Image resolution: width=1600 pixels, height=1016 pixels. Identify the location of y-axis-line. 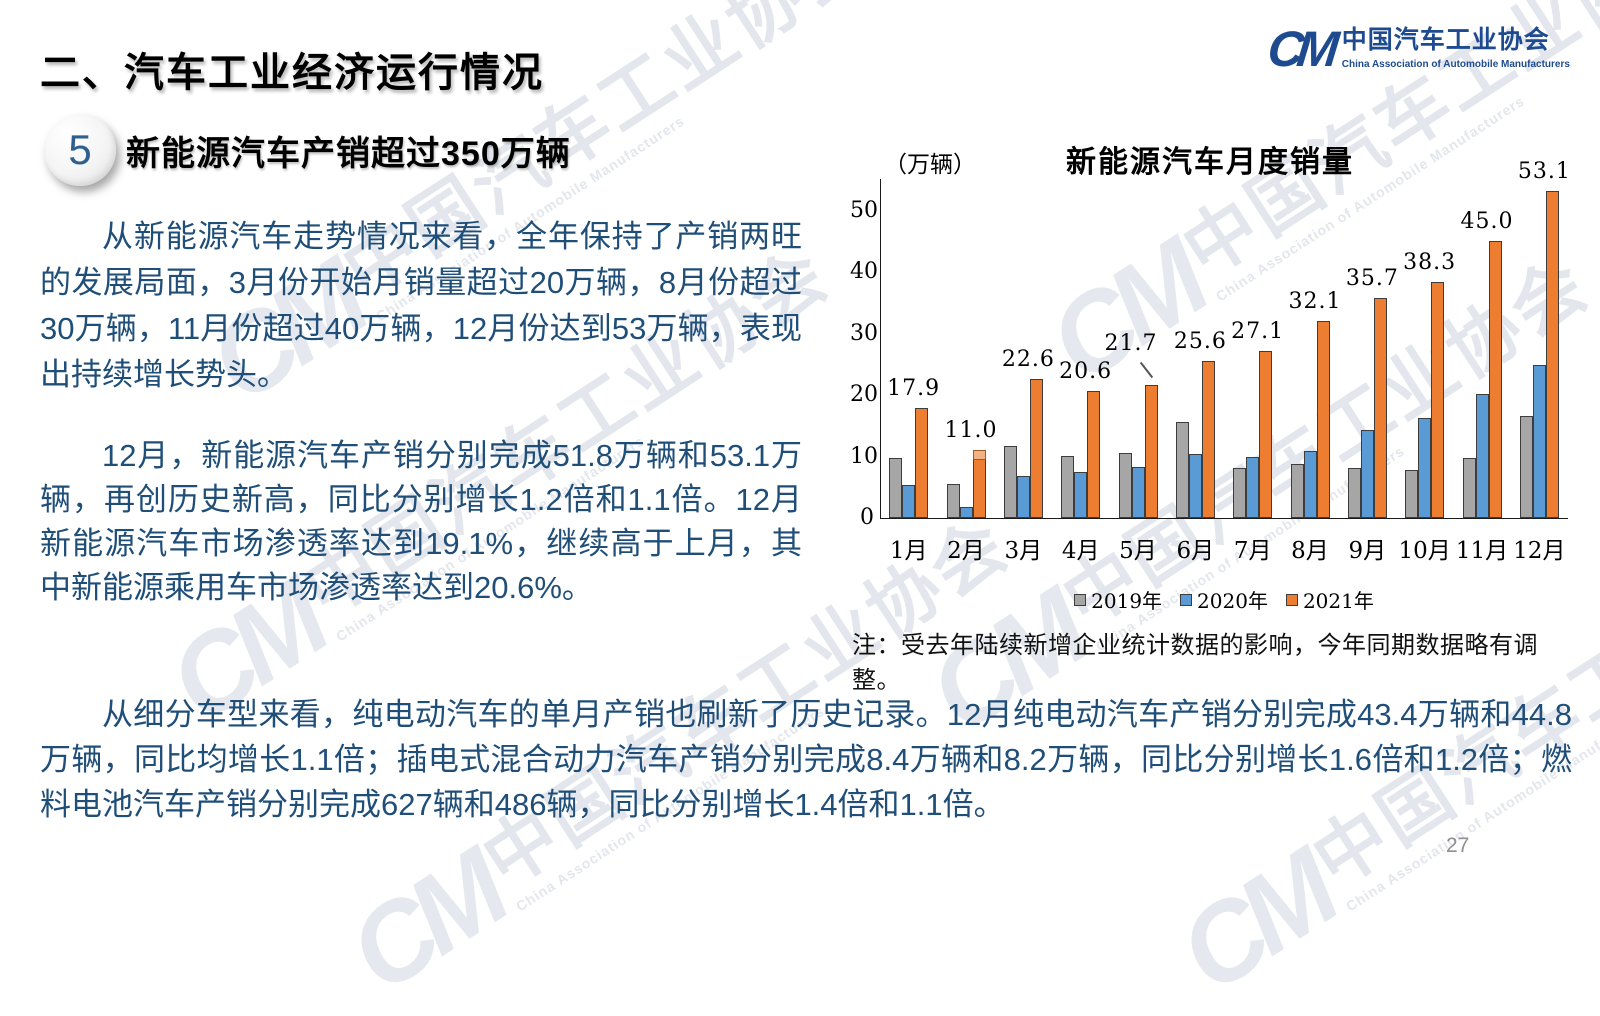
(880, 348).